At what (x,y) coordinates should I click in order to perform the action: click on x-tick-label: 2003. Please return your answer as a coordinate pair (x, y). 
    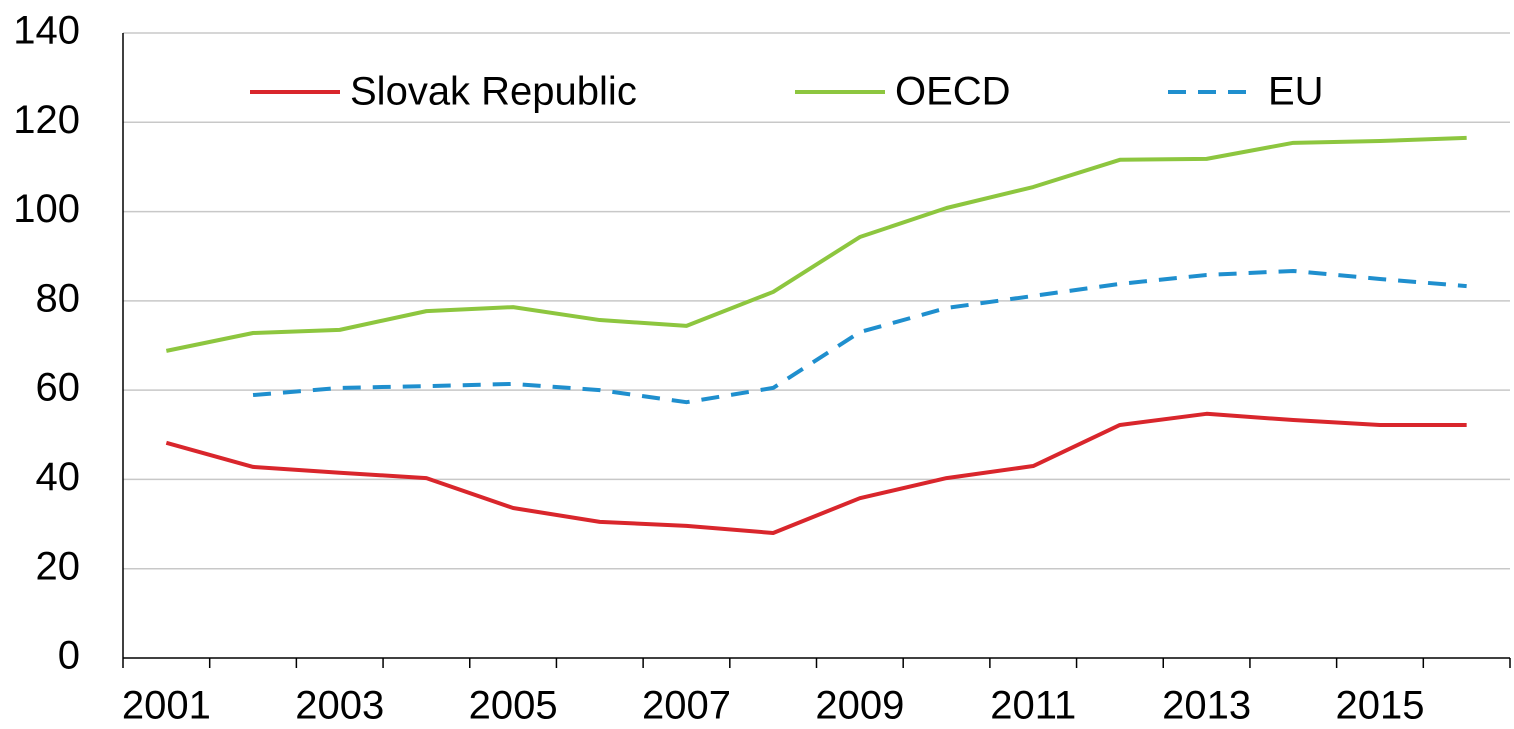
    Looking at the image, I should click on (339, 706).